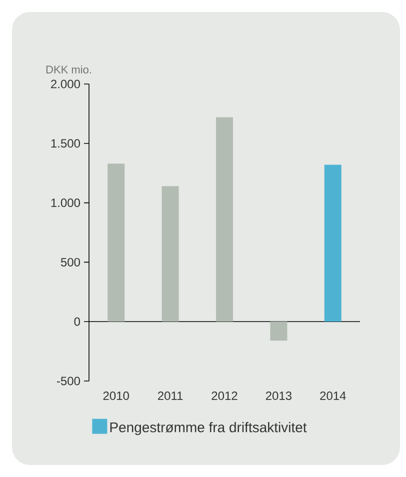 This screenshot has width=406, height=477. Describe the element at coordinates (65, 143) in the screenshot. I see `y-tick-label: 1.500` at that location.